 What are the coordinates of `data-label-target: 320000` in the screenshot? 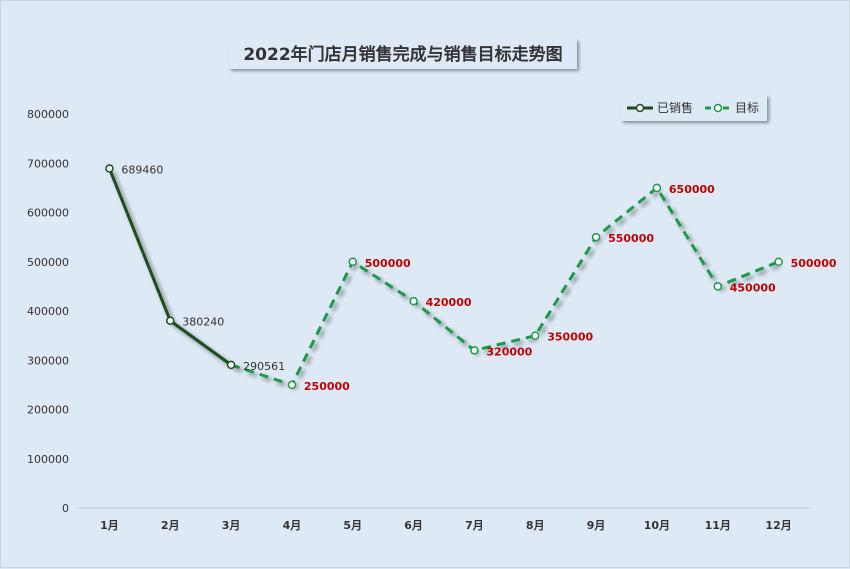 It's located at (509, 351).